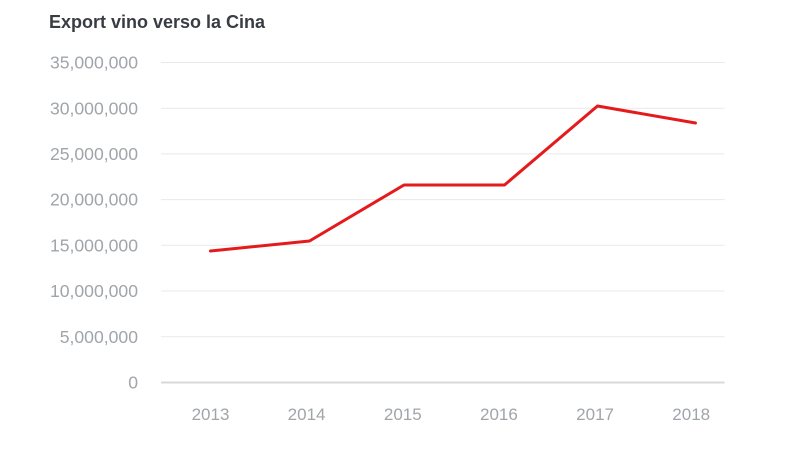 Image resolution: width=796 pixels, height=449 pixels. I want to click on svg-text: 5,000,000, so click(99, 337).